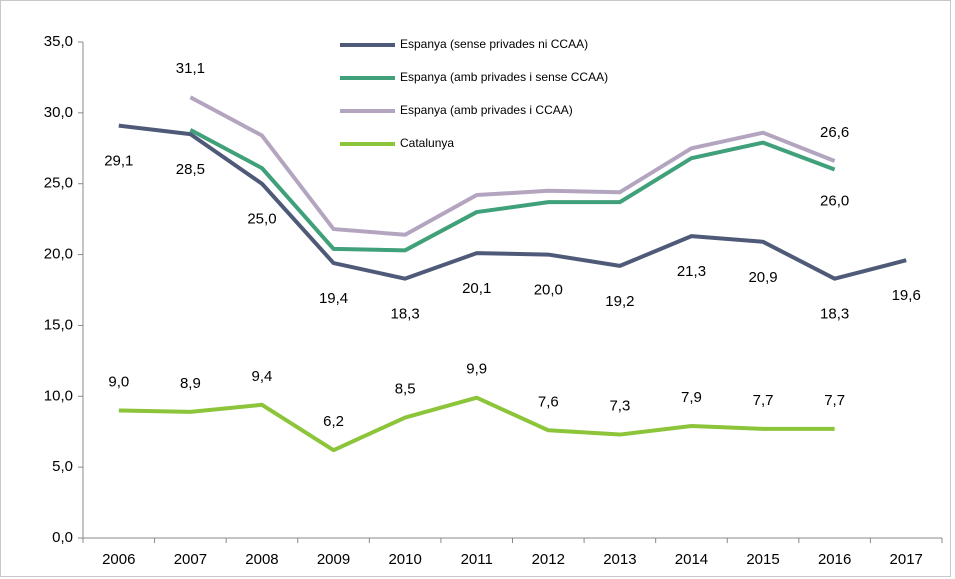 This screenshot has height=579, width=955. What do you see at coordinates (118, 559) in the screenshot?
I see `x-tick-label: 2006` at bounding box center [118, 559].